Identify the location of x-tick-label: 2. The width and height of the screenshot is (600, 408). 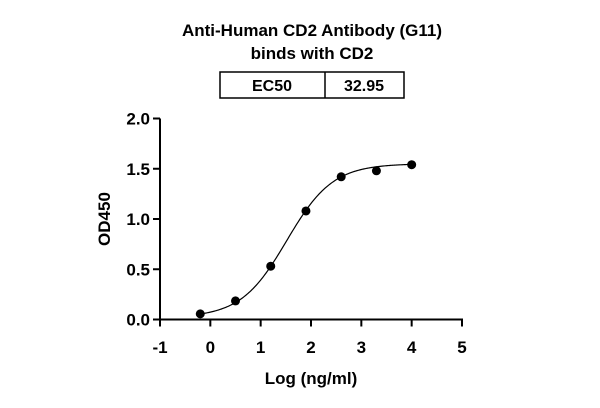
(310, 347).